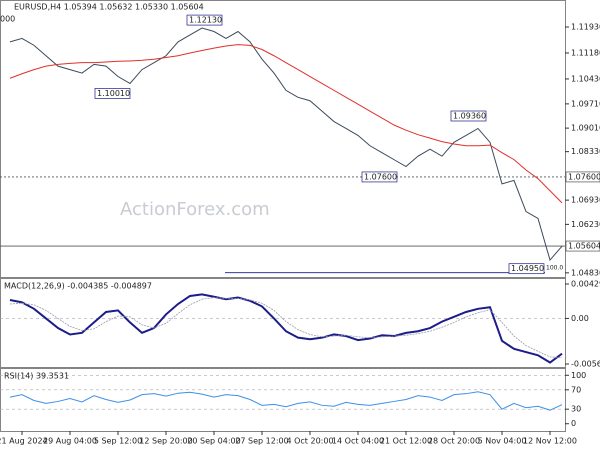  What do you see at coordinates (309, 441) in the screenshot?
I see `x-tick-label: 4 Oct 20:00` at bounding box center [309, 441].